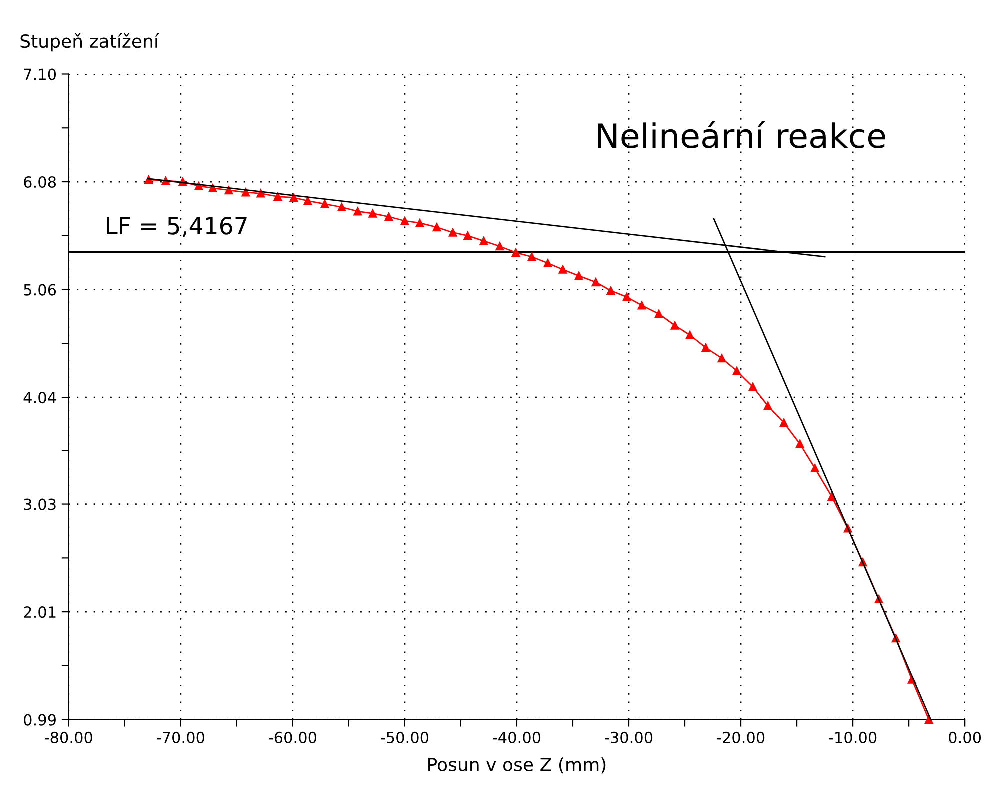 Image resolution: width=998 pixels, height=807 pixels. I want to click on y-tick-label: 2.01, so click(40, 612).